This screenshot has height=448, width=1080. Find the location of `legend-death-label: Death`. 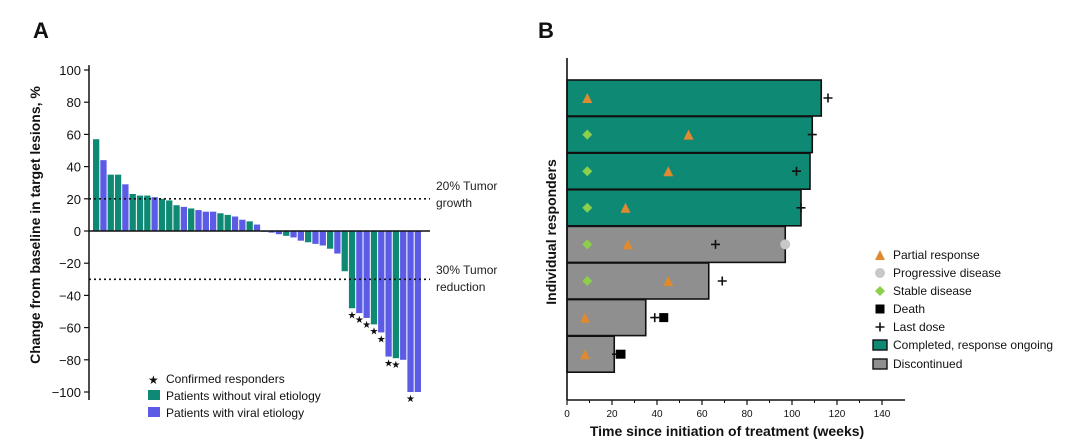

legend-death-label: Death is located at coordinates (909, 309).